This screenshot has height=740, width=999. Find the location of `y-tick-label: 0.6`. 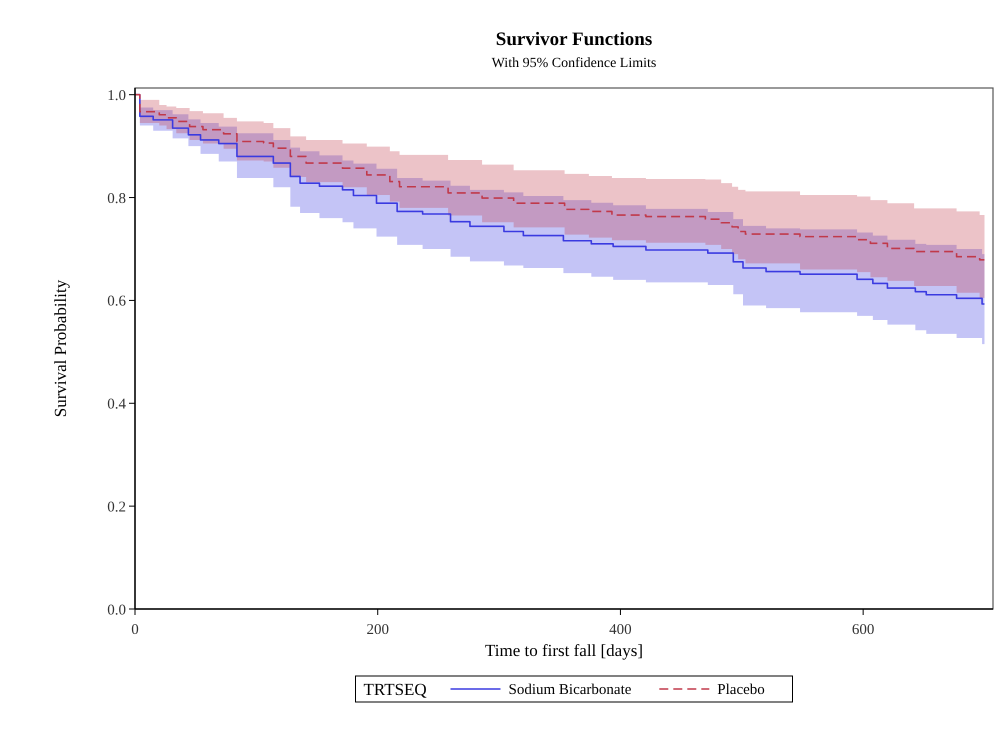

y-tick-label: 0.6 is located at coordinates (116, 302).